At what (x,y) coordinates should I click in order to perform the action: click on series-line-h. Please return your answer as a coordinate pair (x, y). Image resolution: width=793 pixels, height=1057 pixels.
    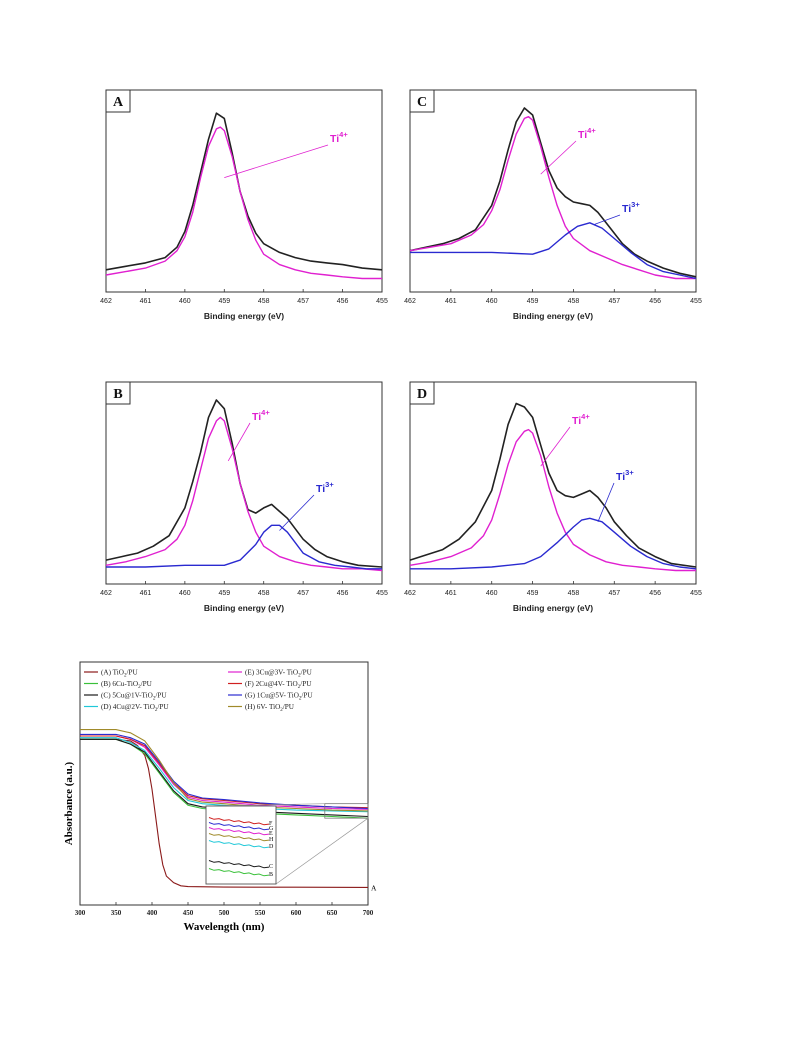
    Looking at the image, I should click on (224, 770).